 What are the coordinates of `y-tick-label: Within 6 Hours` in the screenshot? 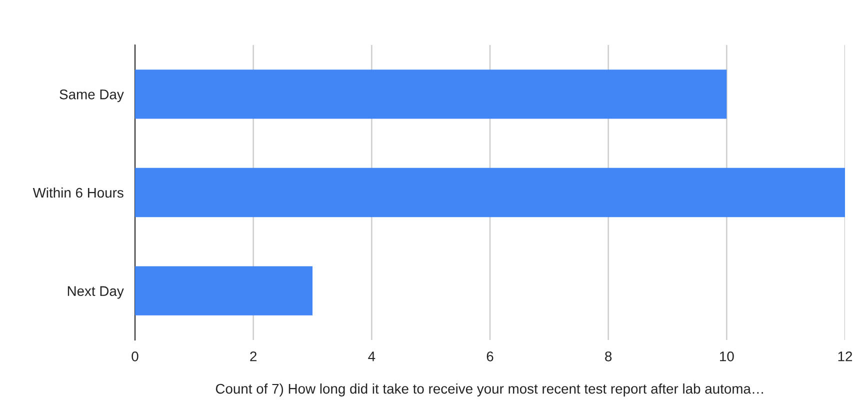 It's located at (78, 192).